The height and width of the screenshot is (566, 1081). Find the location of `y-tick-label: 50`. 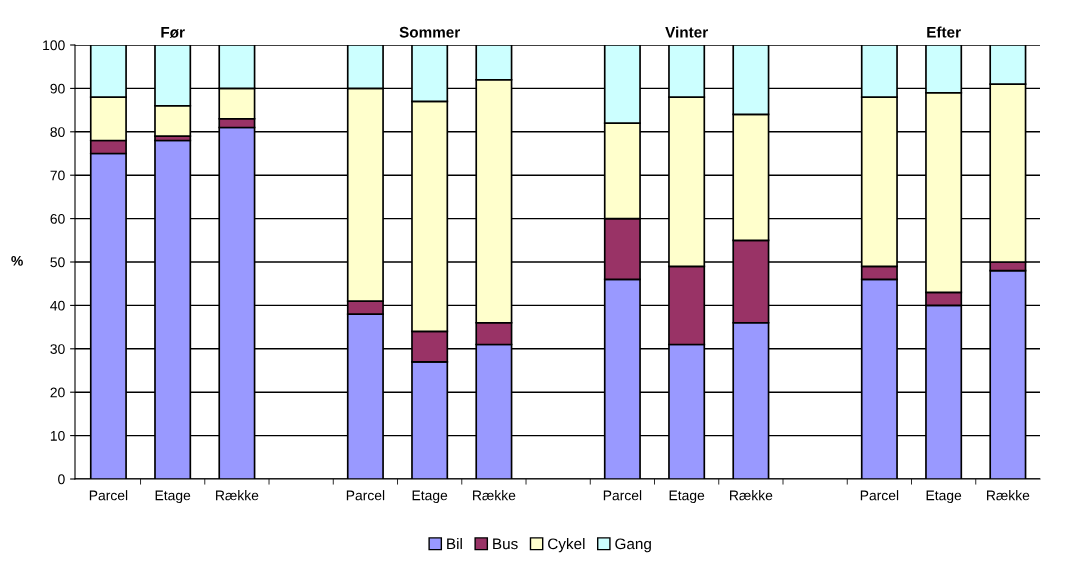

y-tick-label: 50 is located at coordinates (57, 262).